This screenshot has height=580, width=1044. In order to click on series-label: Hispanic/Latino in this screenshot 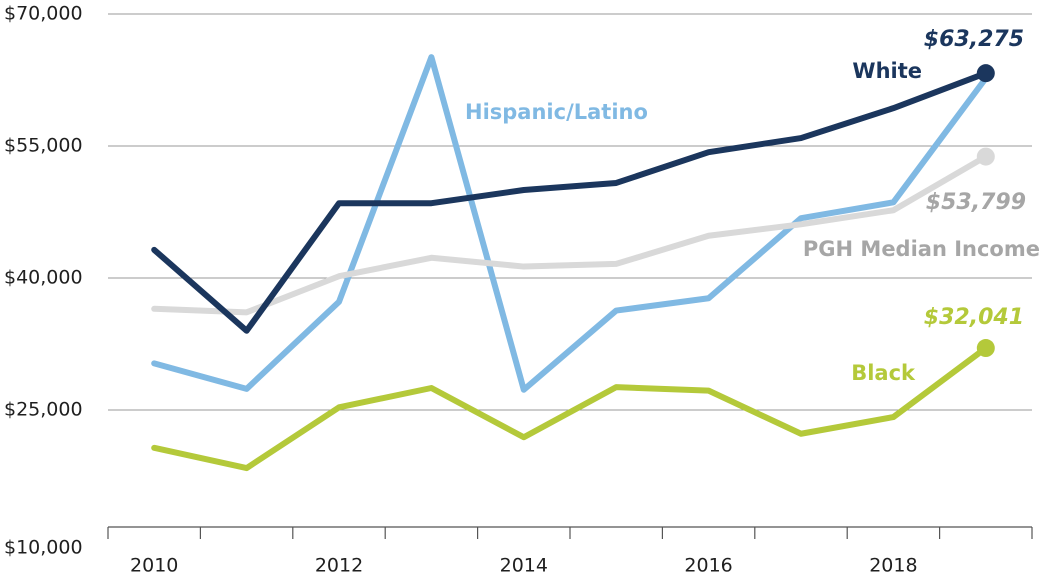, I will do `click(556, 112)`.